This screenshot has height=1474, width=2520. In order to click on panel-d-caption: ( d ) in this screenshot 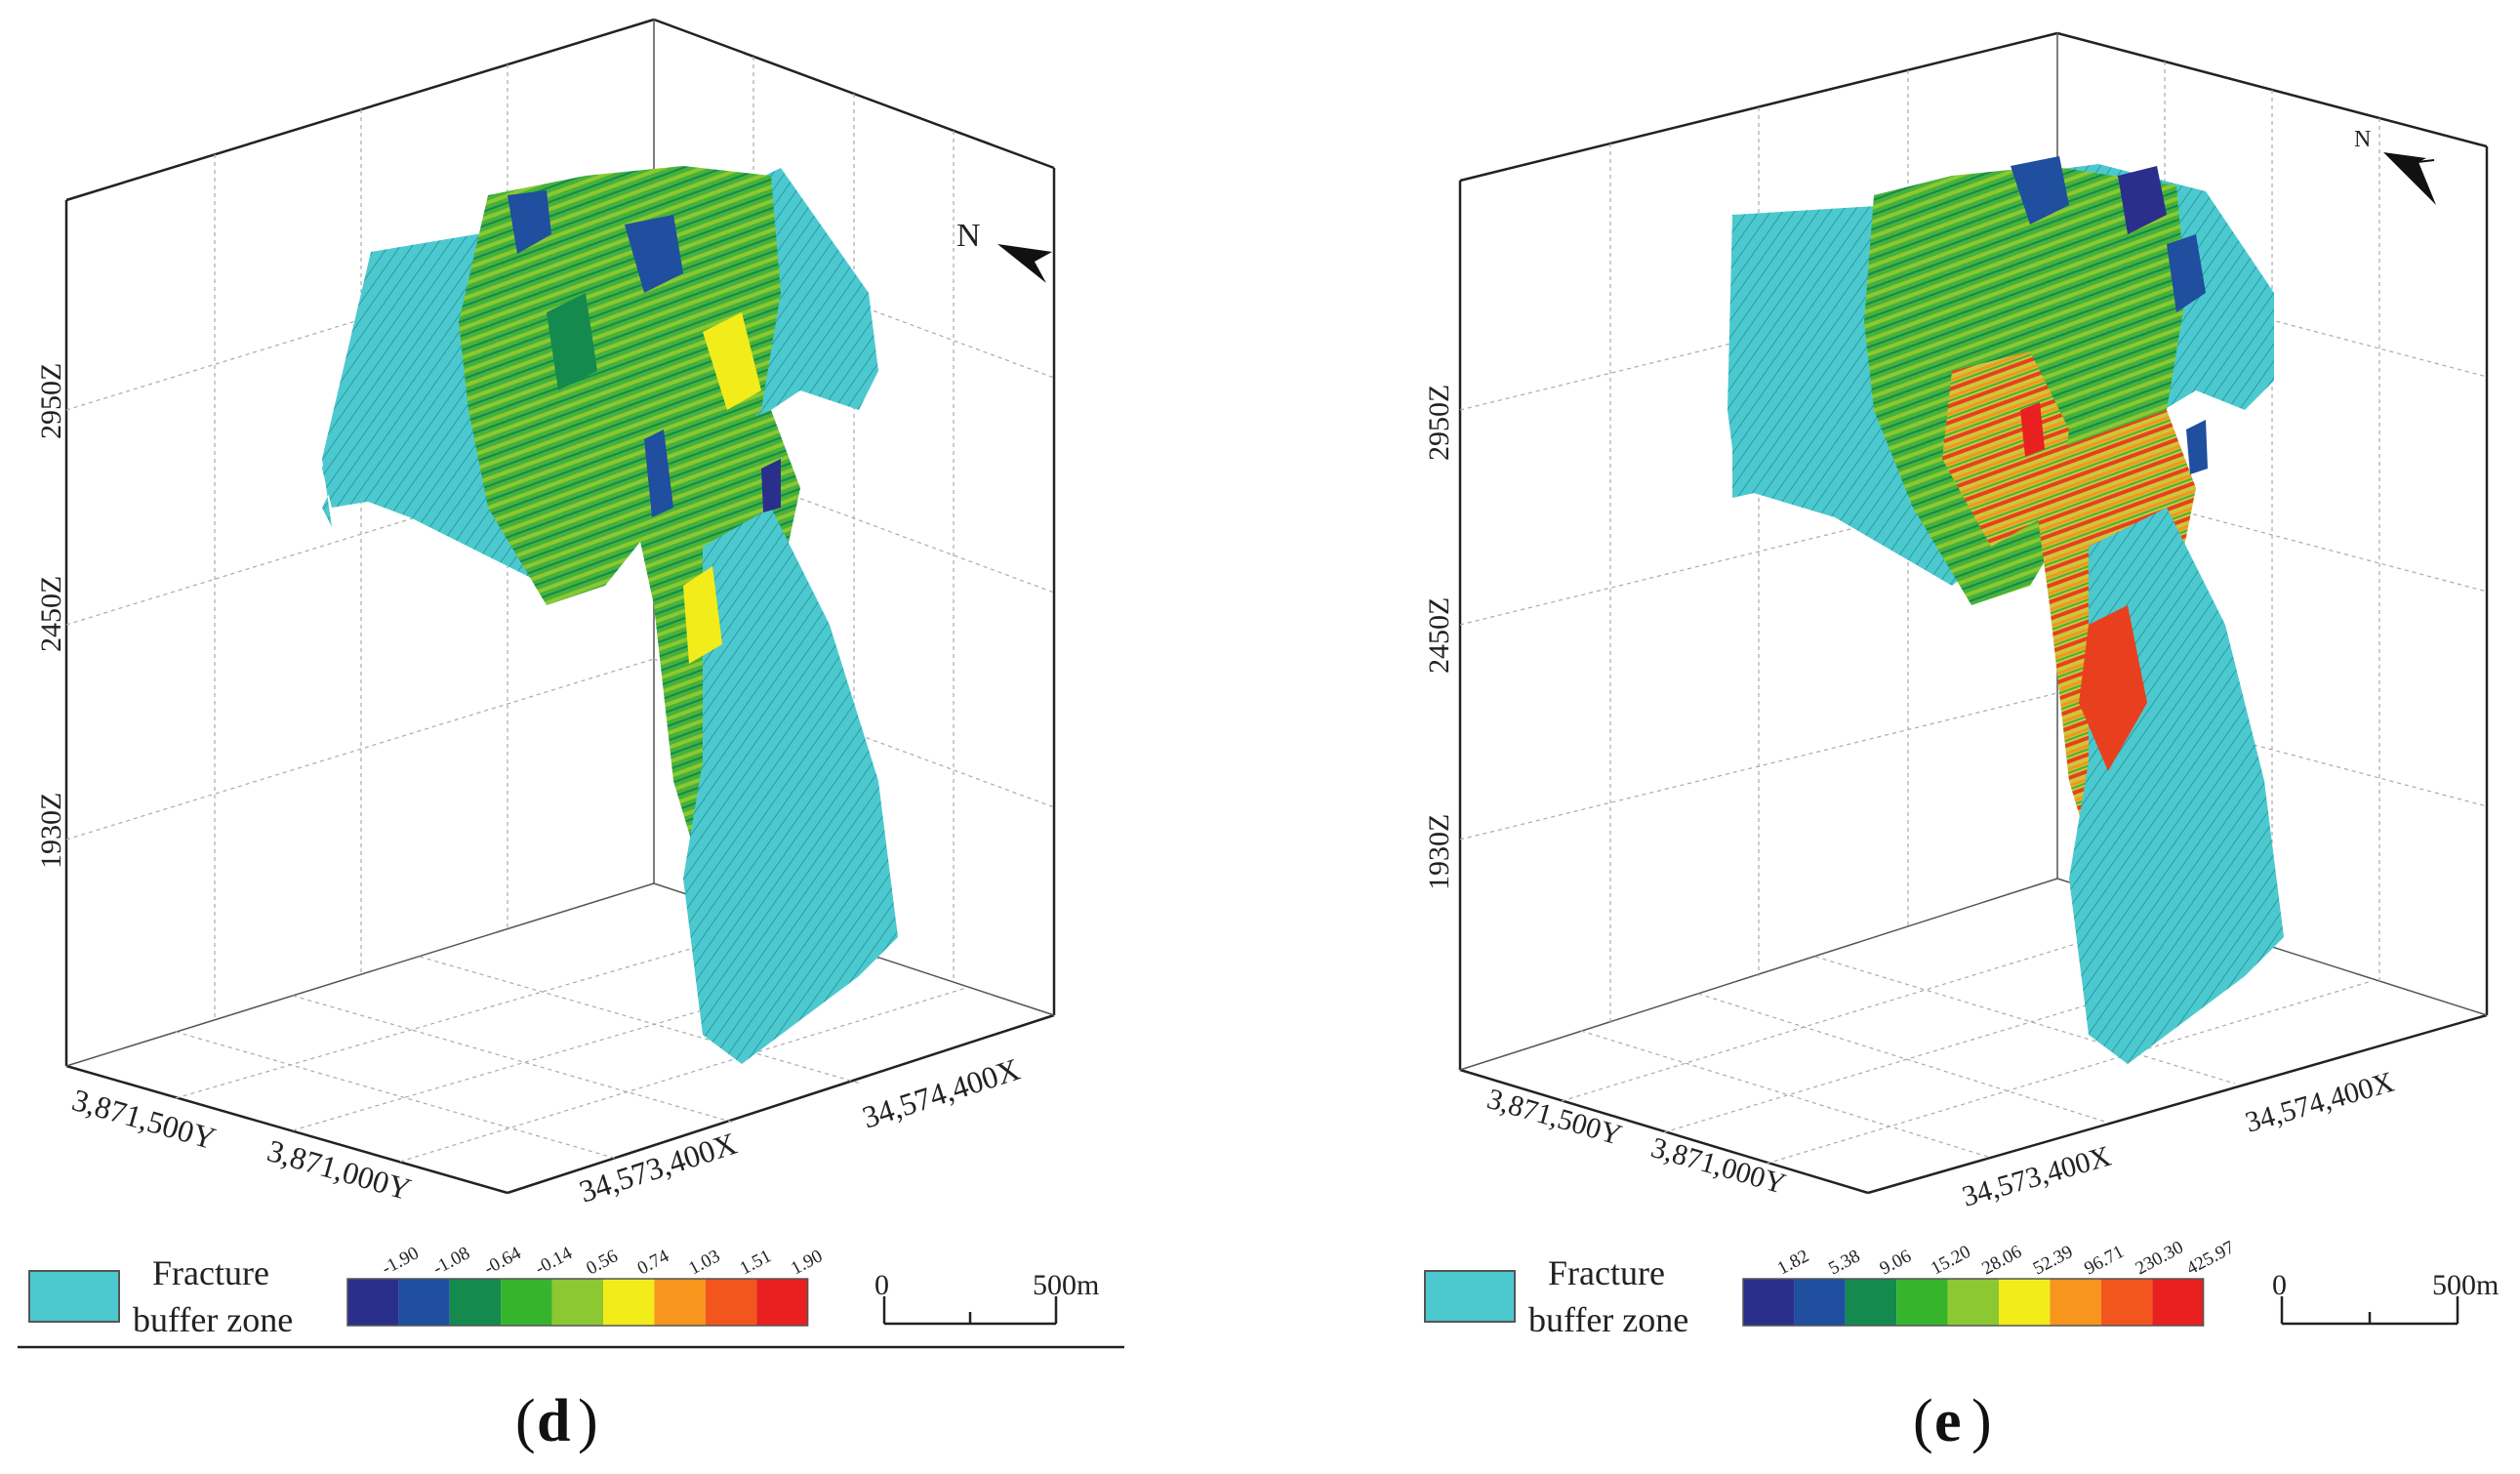, I will do `click(556, 1421)`.